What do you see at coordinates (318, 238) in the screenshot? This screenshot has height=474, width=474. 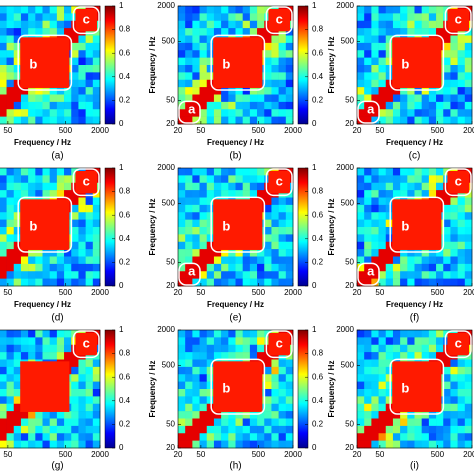 I see `colorbar-tick-label: 0.4` at bounding box center [318, 238].